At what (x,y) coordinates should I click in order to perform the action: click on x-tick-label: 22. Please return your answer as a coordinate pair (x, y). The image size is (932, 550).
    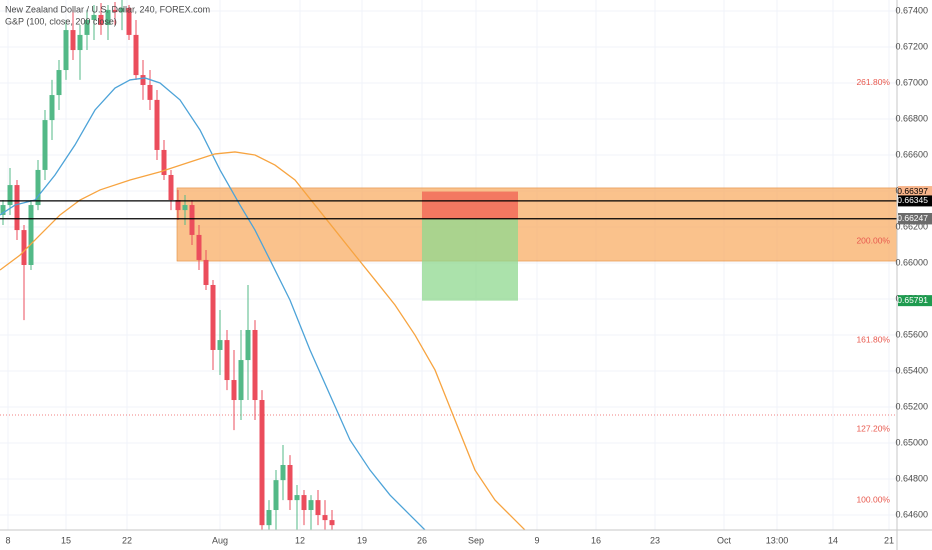
    Looking at the image, I should click on (127, 540).